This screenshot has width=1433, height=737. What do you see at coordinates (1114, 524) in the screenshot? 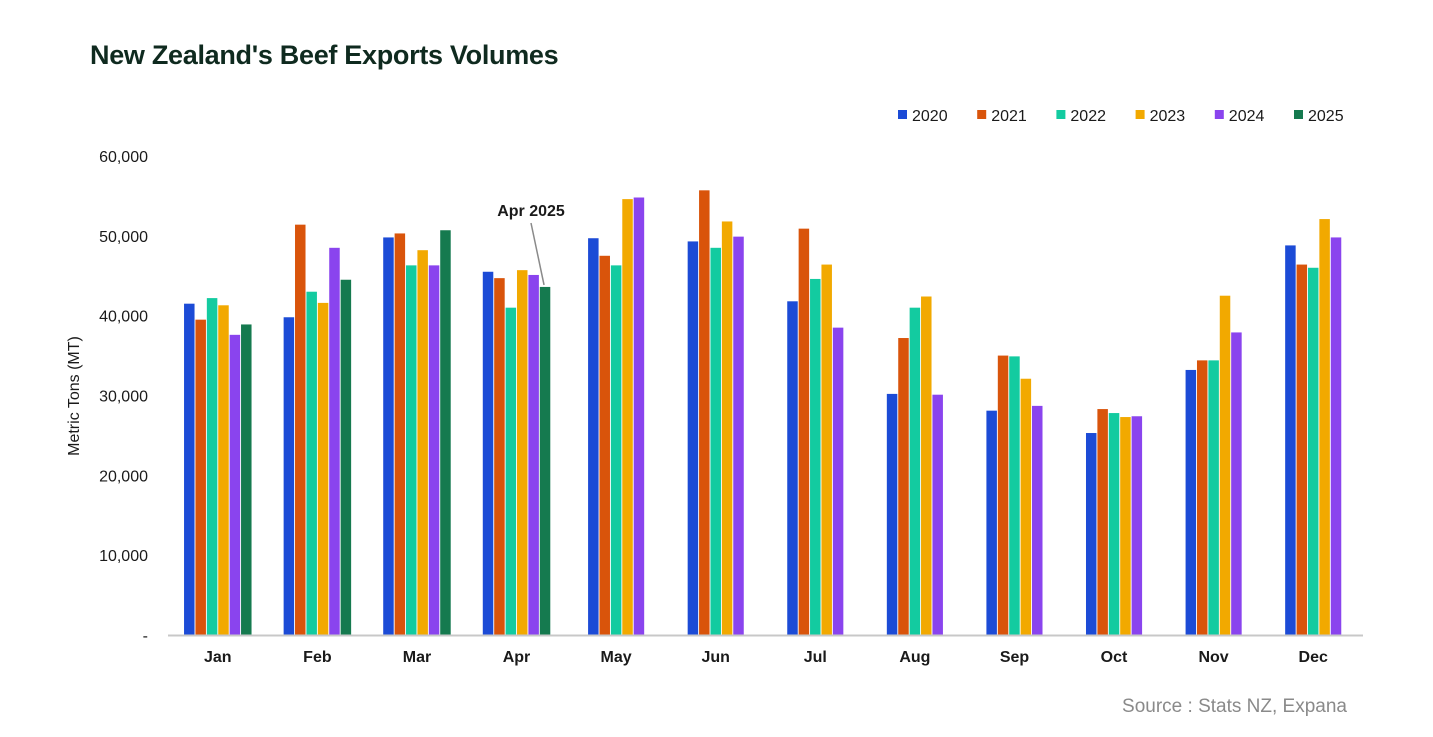
I see `bar-2022-oct` at bounding box center [1114, 524].